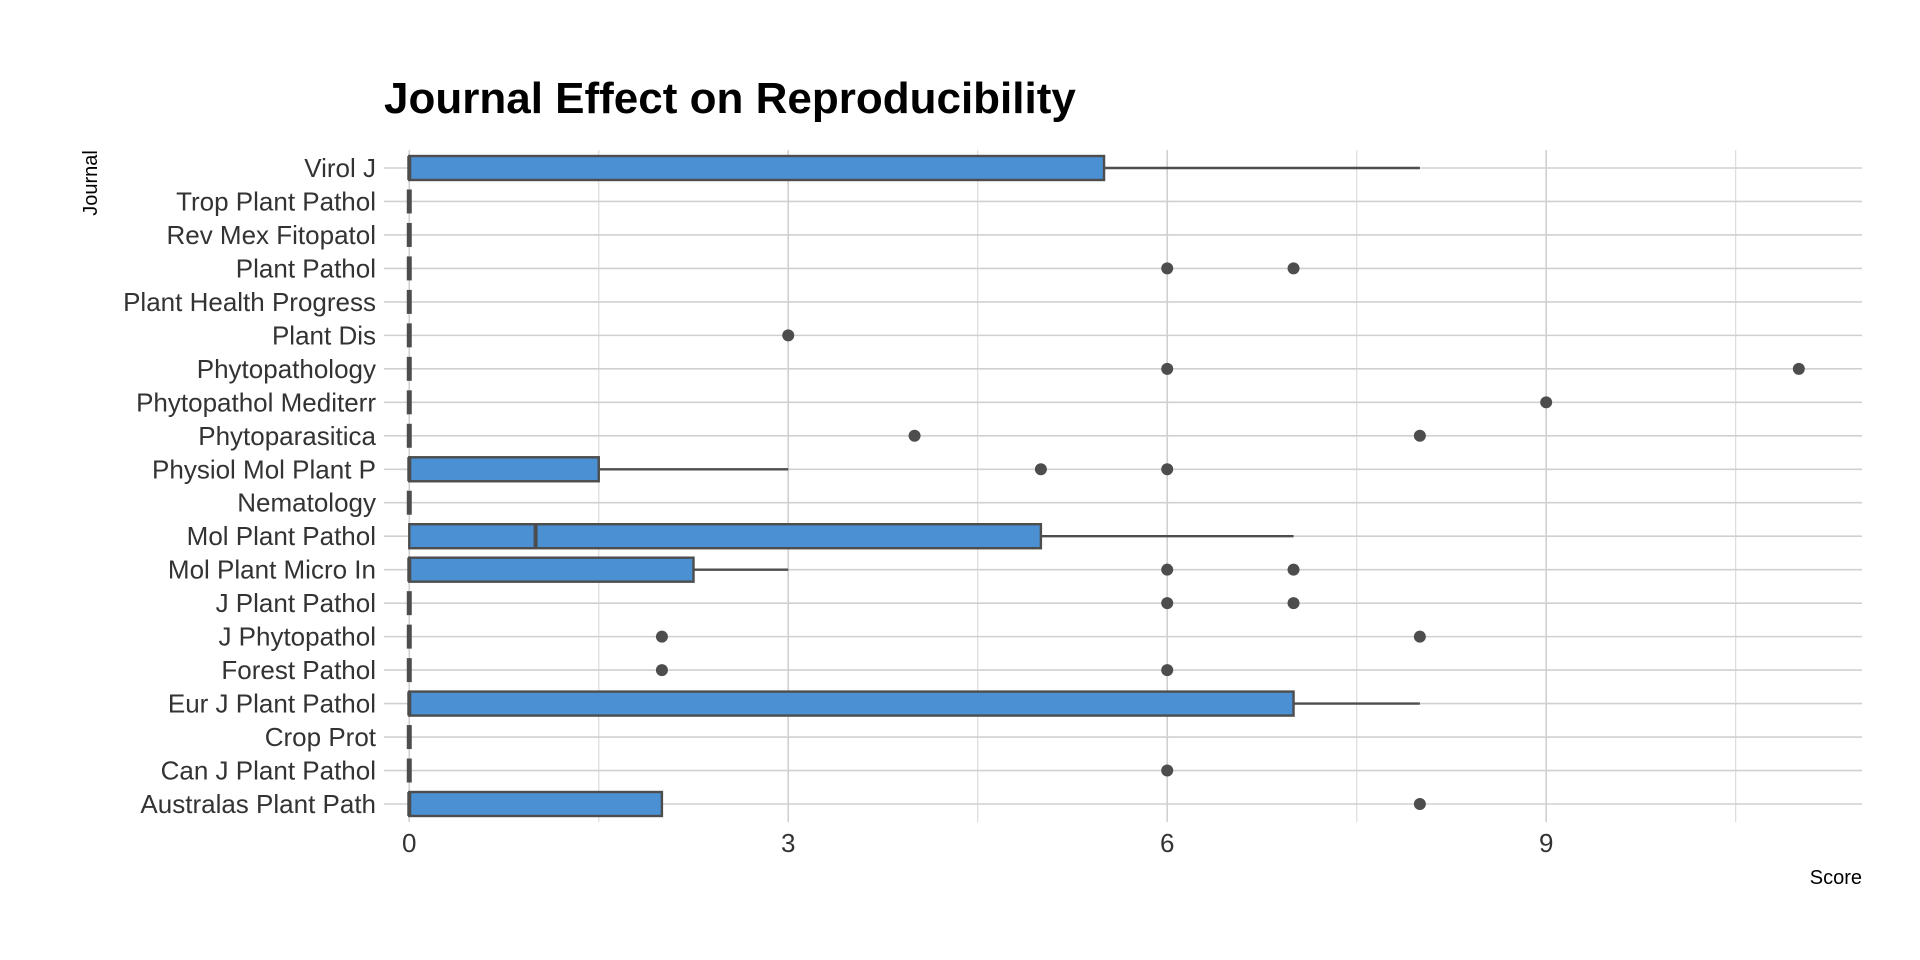  What do you see at coordinates (1167, 843) in the screenshot?
I see `x-tick-label: 6` at bounding box center [1167, 843].